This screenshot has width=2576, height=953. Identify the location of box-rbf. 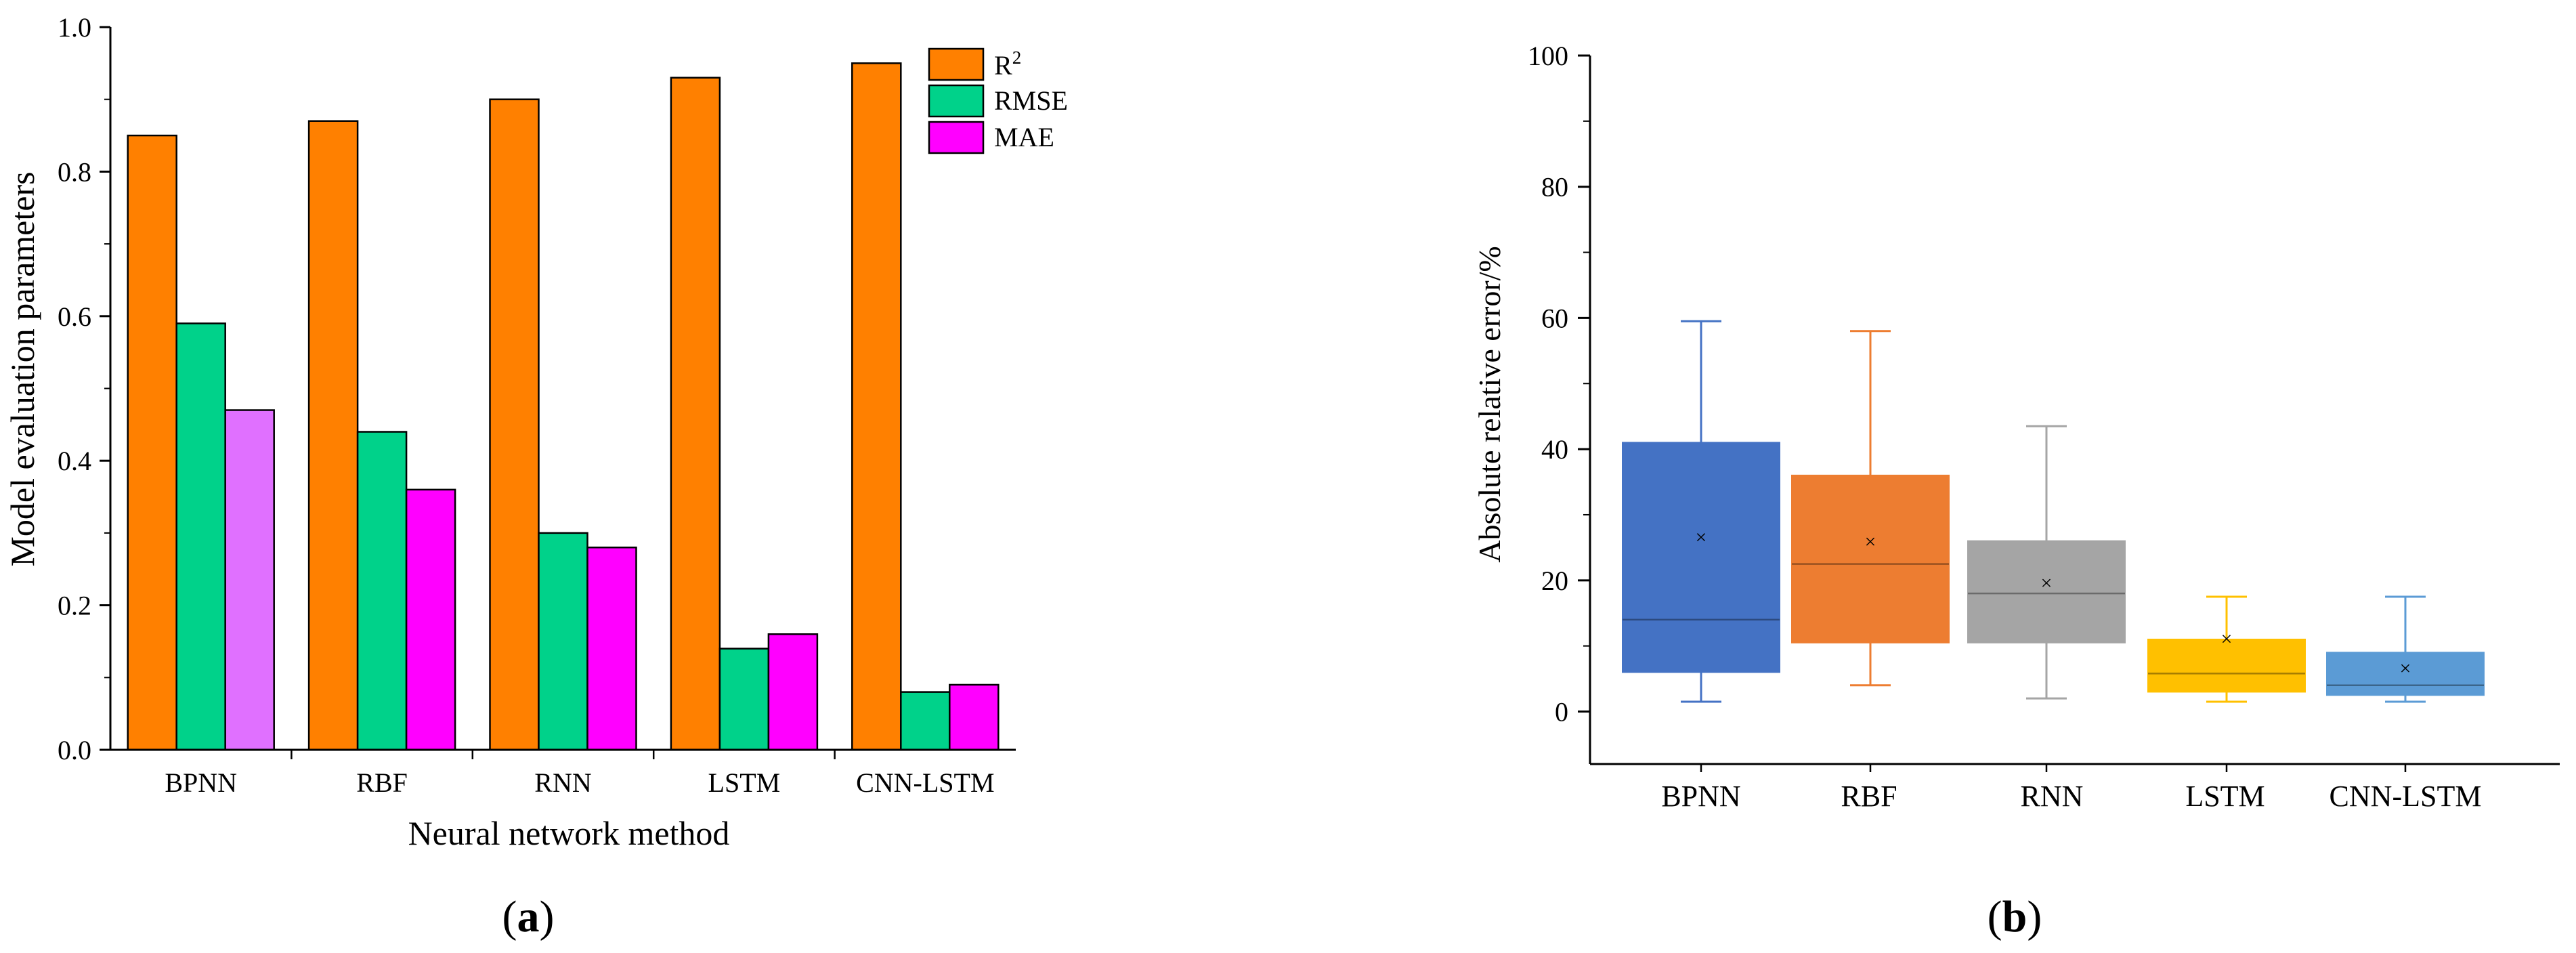
(1870, 558).